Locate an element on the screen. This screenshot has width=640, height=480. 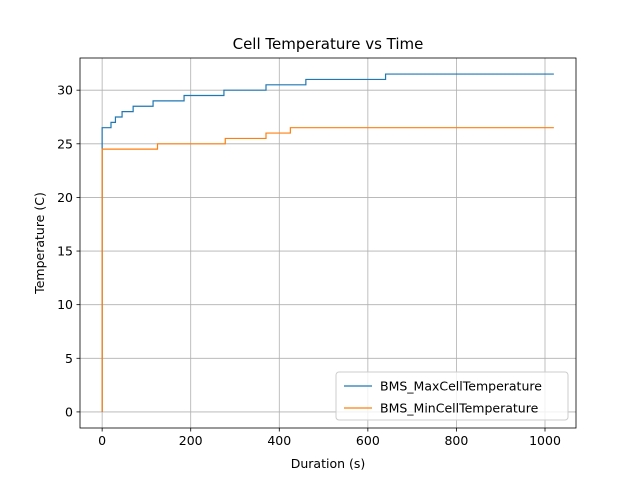
y-tick-label: 30 is located at coordinates (65, 90).